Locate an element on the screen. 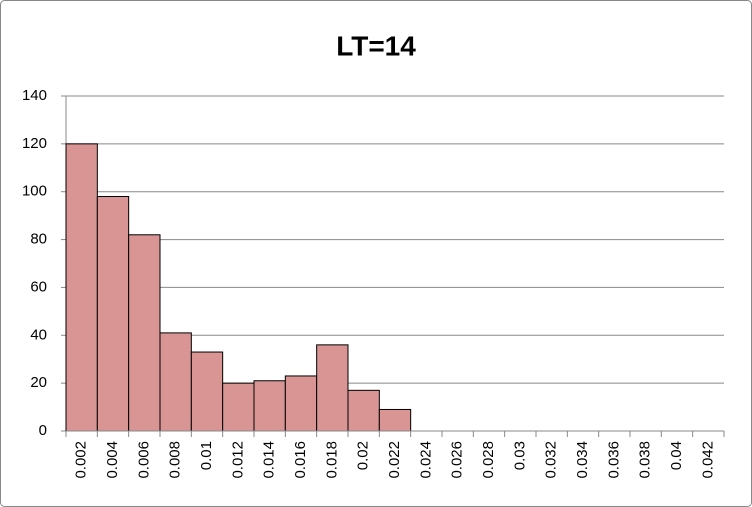 Image resolution: width=752 pixels, height=507 pixels. x-tick-label: 0.022 is located at coordinates (394, 460).